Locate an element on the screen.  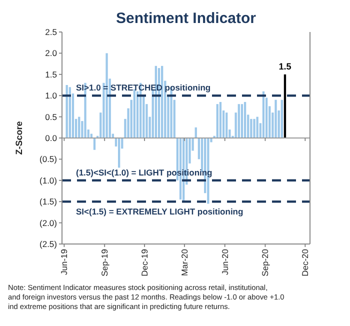
y-tick-label: (2.5) is located at coordinates (49, 243).